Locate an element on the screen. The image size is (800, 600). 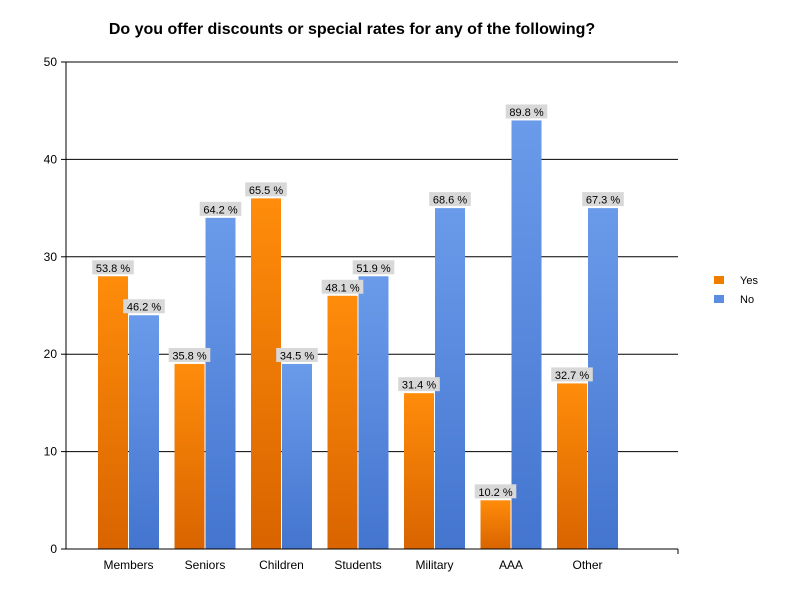
bar-yes-students is located at coordinates (342, 422).